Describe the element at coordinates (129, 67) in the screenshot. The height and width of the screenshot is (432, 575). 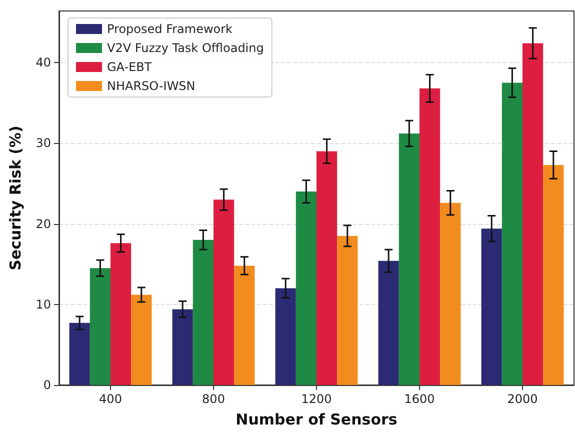
I see `legend-label: GA-EBT` at that location.